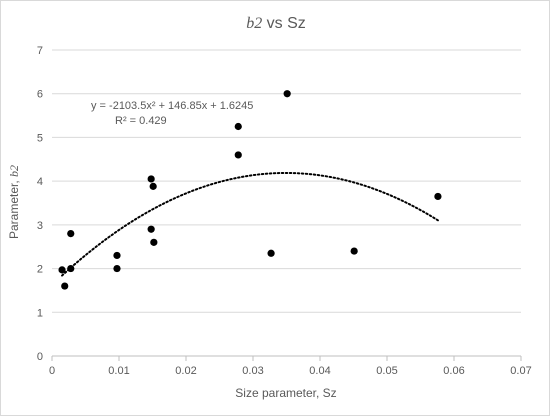 This screenshot has height=417, width=550. Describe the element at coordinates (40, 204) in the screenshot. I see `y-tick-labels: 0 1 2 3 4 5 6 7` at that location.